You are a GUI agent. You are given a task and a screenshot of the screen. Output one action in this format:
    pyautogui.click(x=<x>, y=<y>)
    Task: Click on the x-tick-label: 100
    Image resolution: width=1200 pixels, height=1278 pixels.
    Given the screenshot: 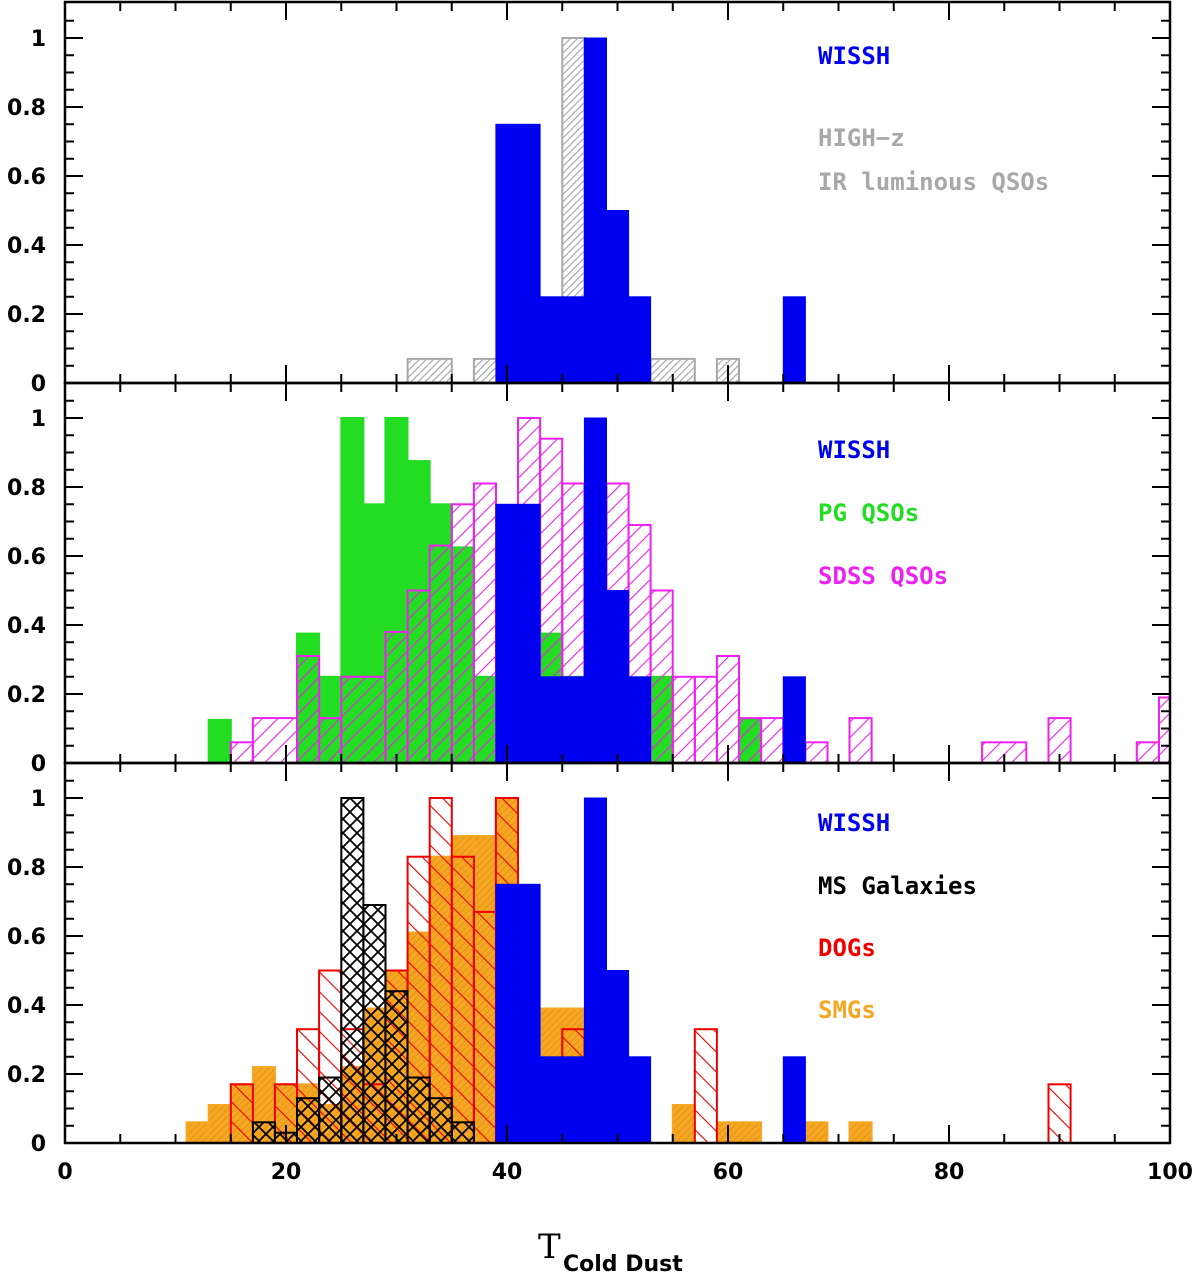 What is the action you would take?
    pyautogui.click(x=1170, y=1172)
    